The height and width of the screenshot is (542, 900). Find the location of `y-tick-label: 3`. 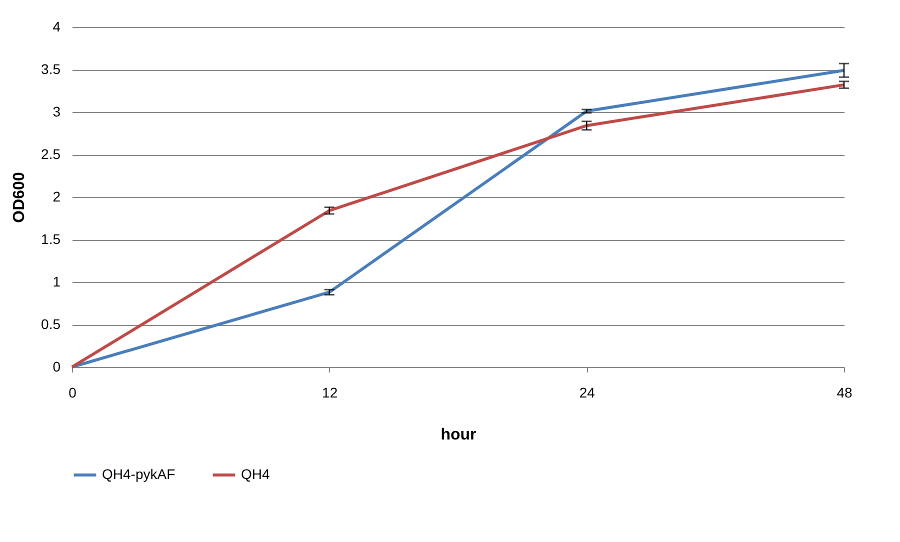

y-tick-label: 3 is located at coordinates (56, 112).